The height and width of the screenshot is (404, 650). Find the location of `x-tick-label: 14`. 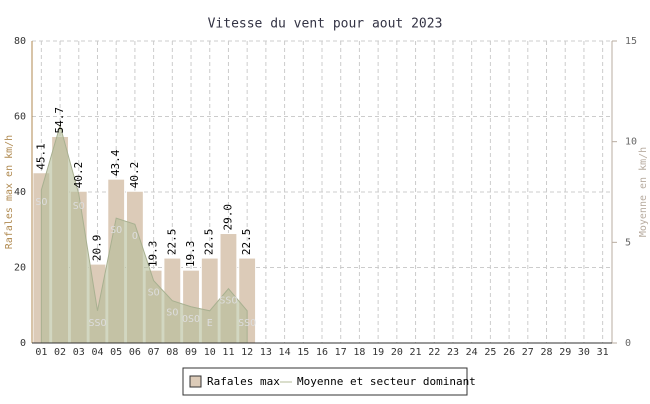

x-tick-label: 14 is located at coordinates (285, 352).